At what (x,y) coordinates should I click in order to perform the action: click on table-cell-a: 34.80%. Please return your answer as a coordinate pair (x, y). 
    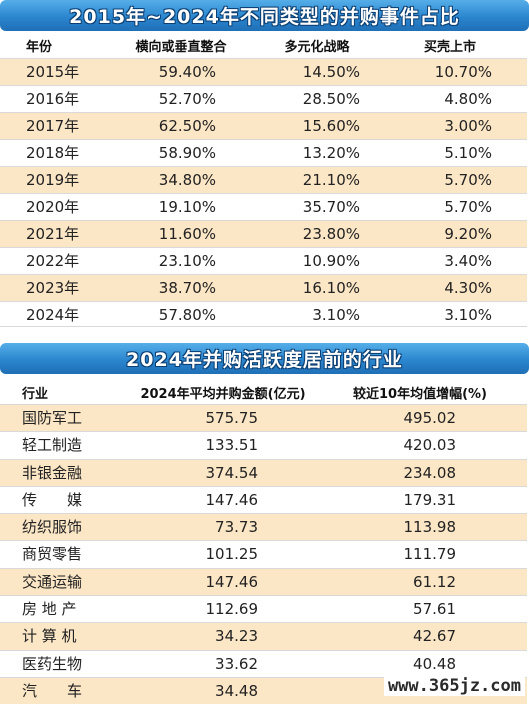
    Looking at the image, I should click on (187, 180).